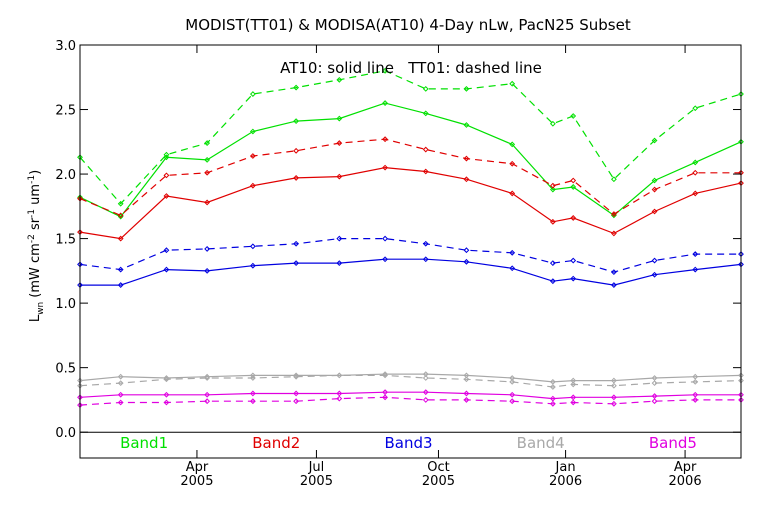 Image resolution: width=768 pixels, height=512 pixels. What do you see at coordinates (32, 238) in the screenshot?
I see `y-label-sup-1: -2` at bounding box center [32, 238].